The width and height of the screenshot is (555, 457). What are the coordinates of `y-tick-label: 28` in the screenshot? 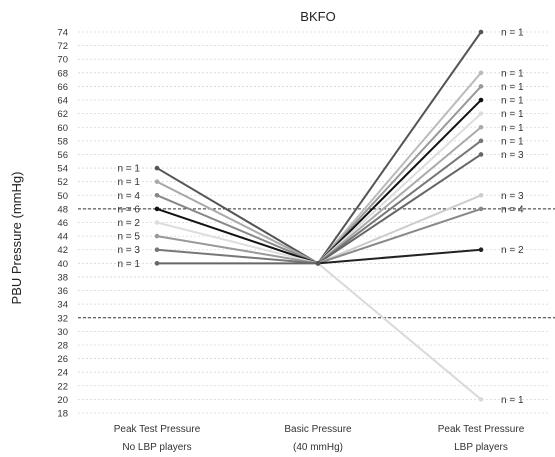 It's located at (62, 345).